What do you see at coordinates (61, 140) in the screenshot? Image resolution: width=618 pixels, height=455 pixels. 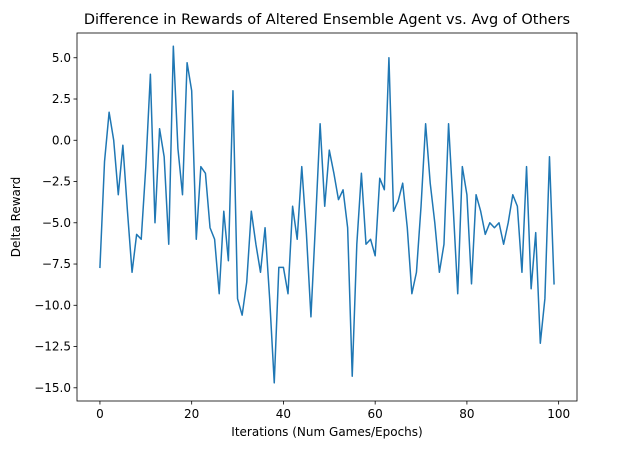 I see `y-tick-label: 0.0` at bounding box center [61, 140].